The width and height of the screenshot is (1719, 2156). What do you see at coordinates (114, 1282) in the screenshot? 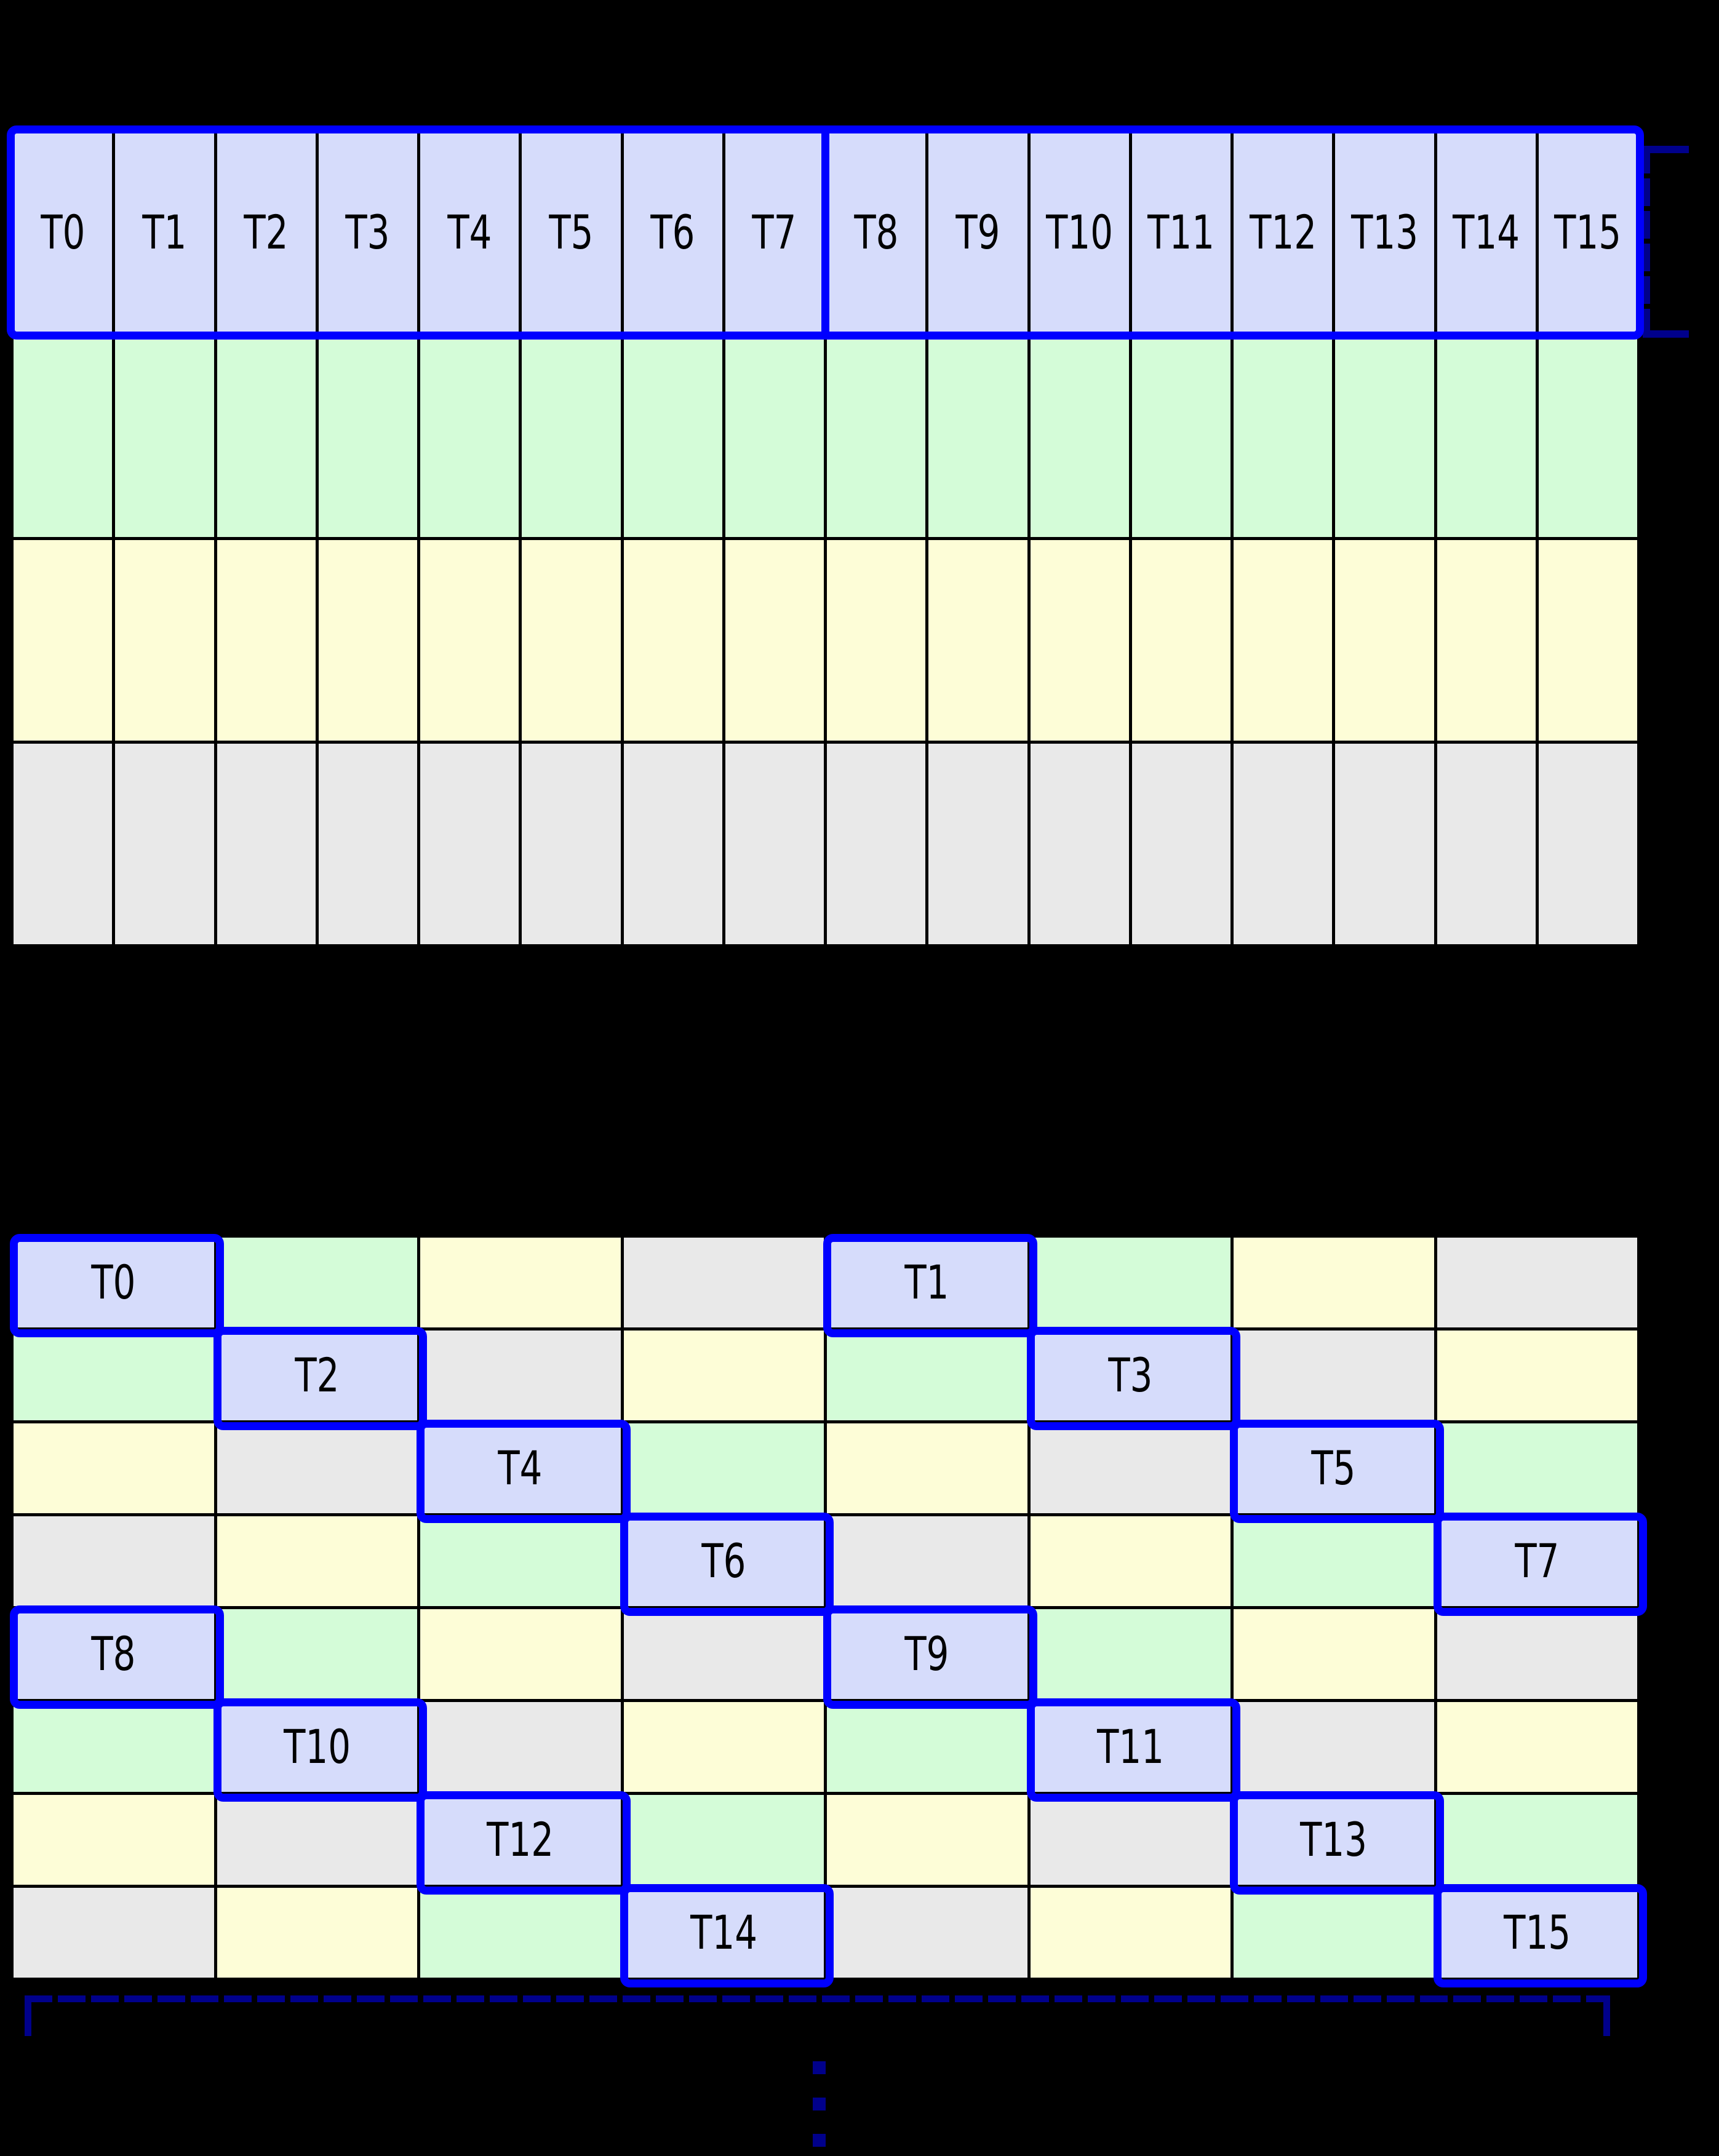
I see `bottom-grid-cell-r0-c0: T0` at bounding box center [114, 1282].